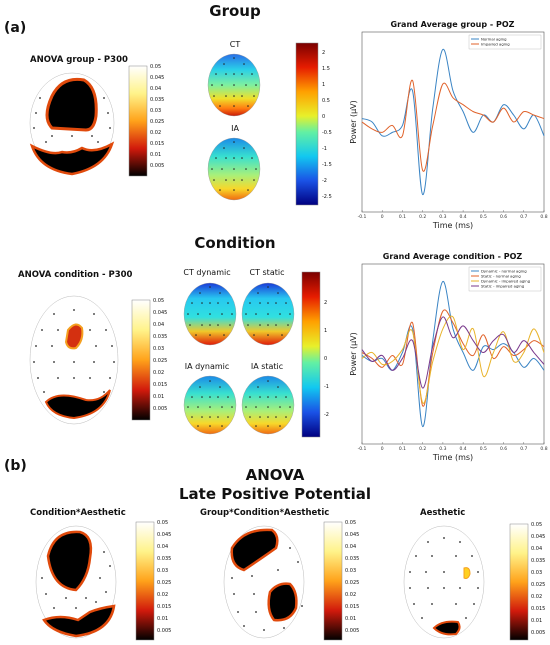  I want to click on condition-amplitude-colorbar-ticks: 2 1 0 -1 -2, so click(334, 370).